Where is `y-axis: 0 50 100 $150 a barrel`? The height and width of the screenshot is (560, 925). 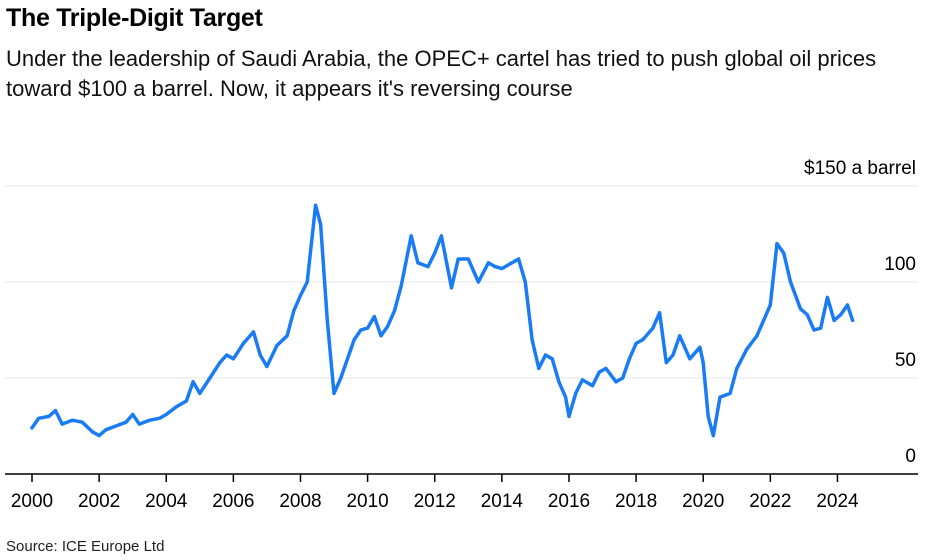 y-axis: 0 50 100 $150 a barrel is located at coordinates (860, 312).